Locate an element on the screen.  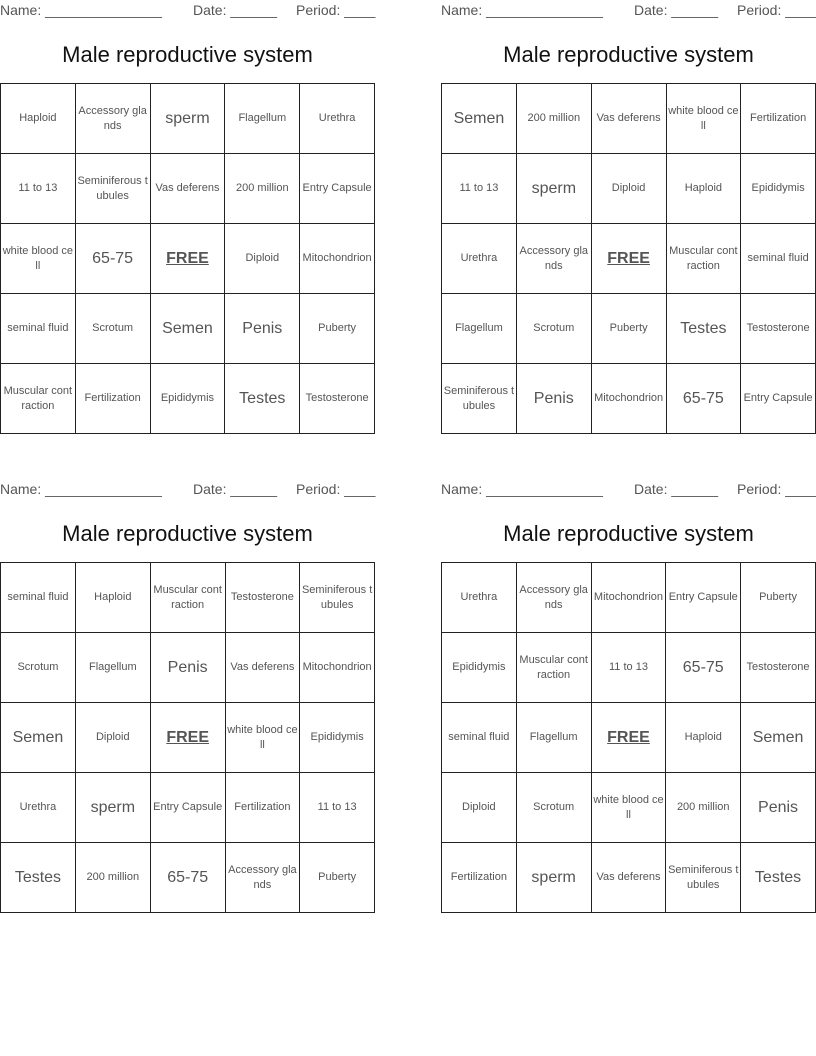
name-field: Name: _______________ is located at coordinates (81, 489).